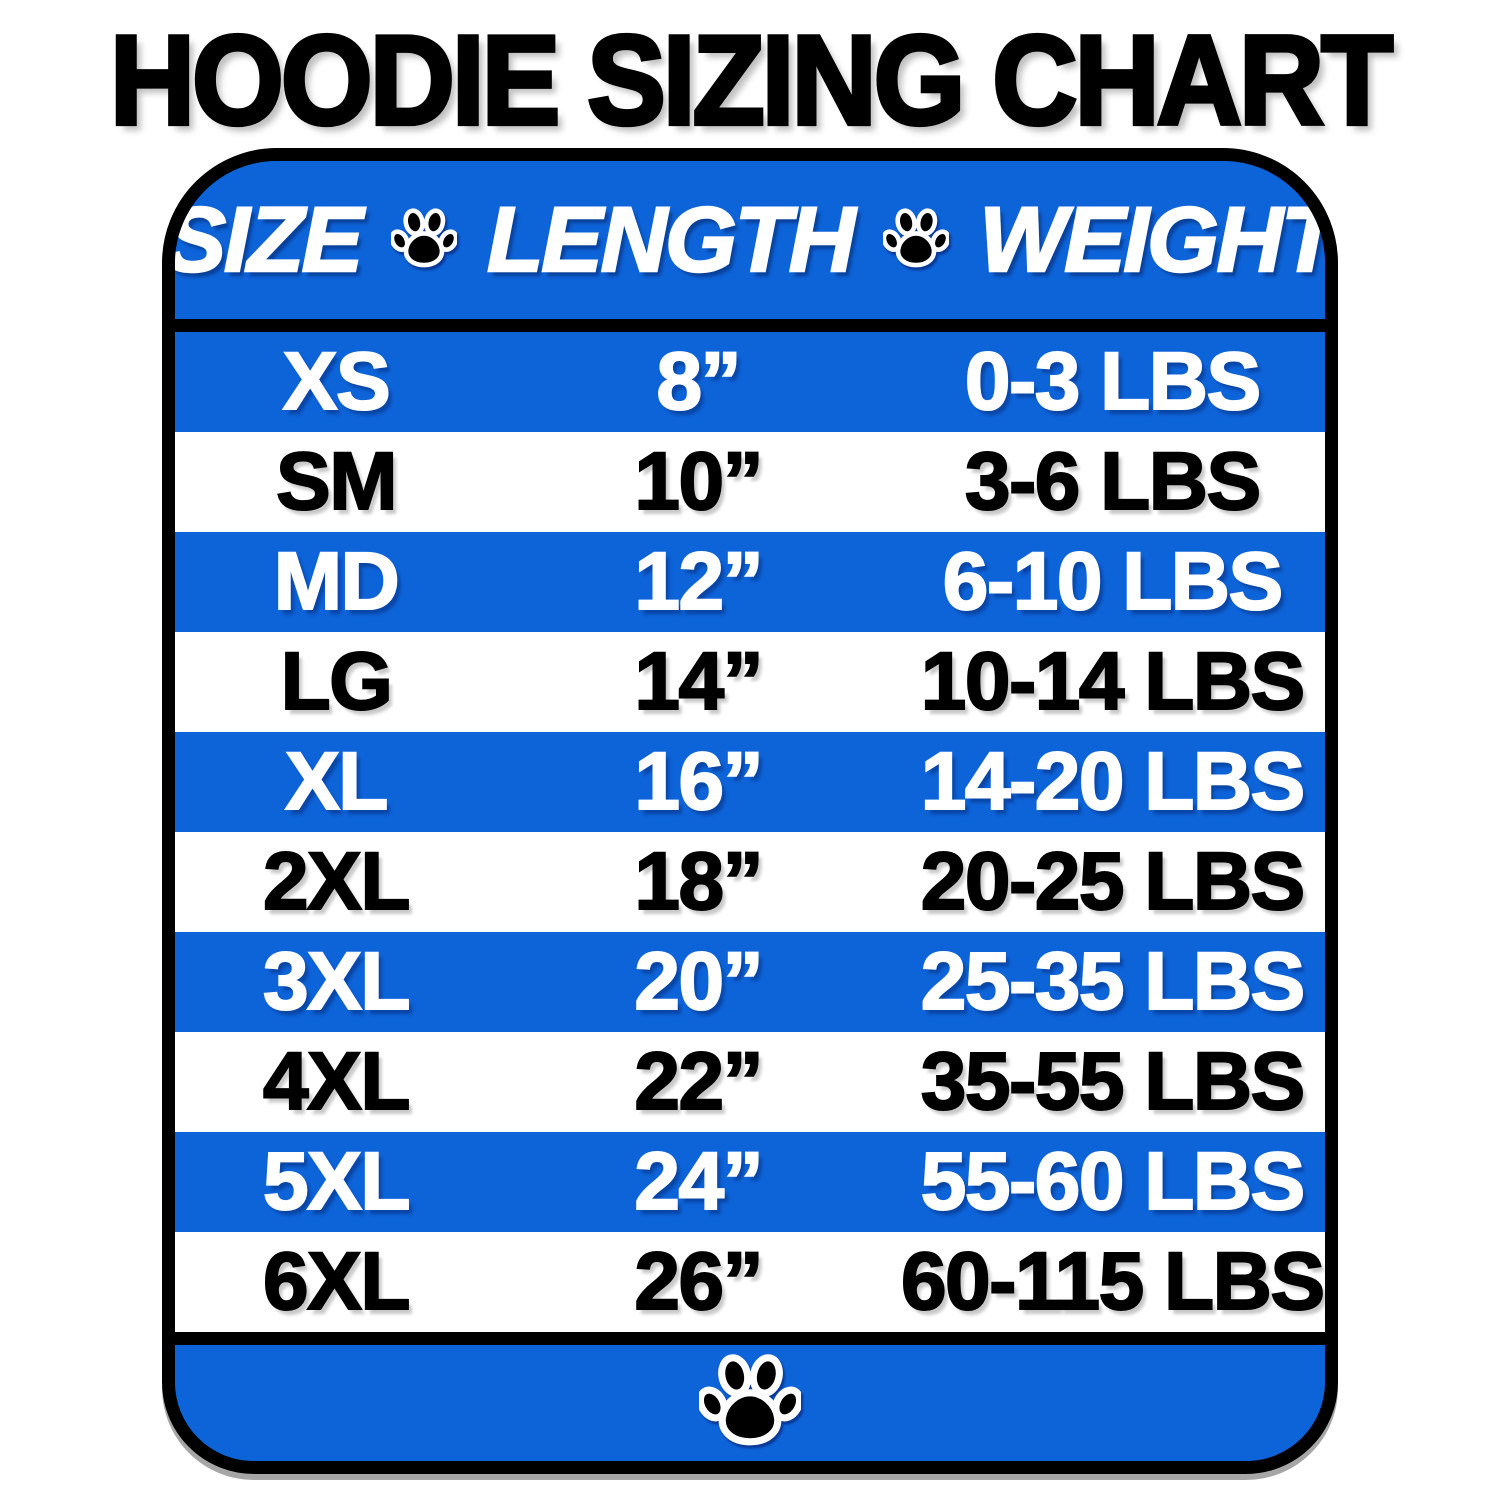  I want to click on table-row: MD 12” 6-10 LBS, so click(750, 582).